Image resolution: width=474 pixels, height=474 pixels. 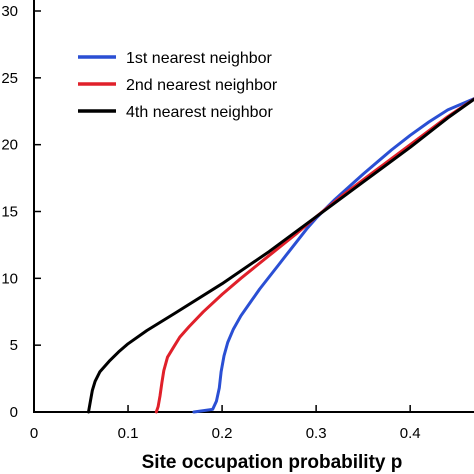 I want to click on y-tick-label: 25, so click(x=9, y=78).